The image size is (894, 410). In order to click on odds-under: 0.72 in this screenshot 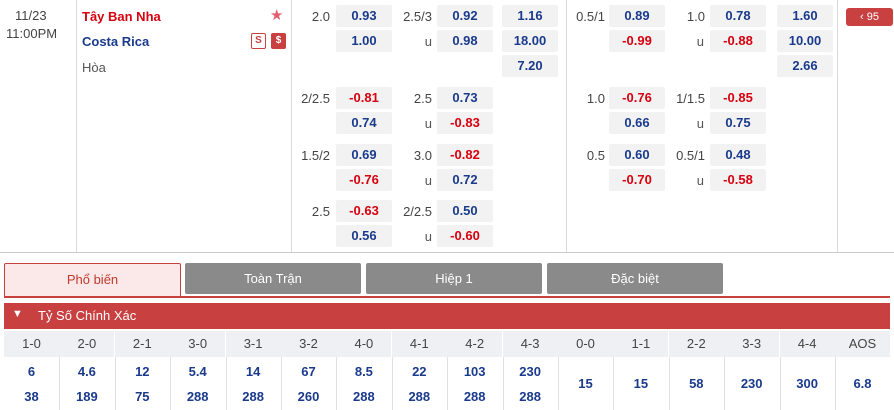, I will do `click(465, 180)`.